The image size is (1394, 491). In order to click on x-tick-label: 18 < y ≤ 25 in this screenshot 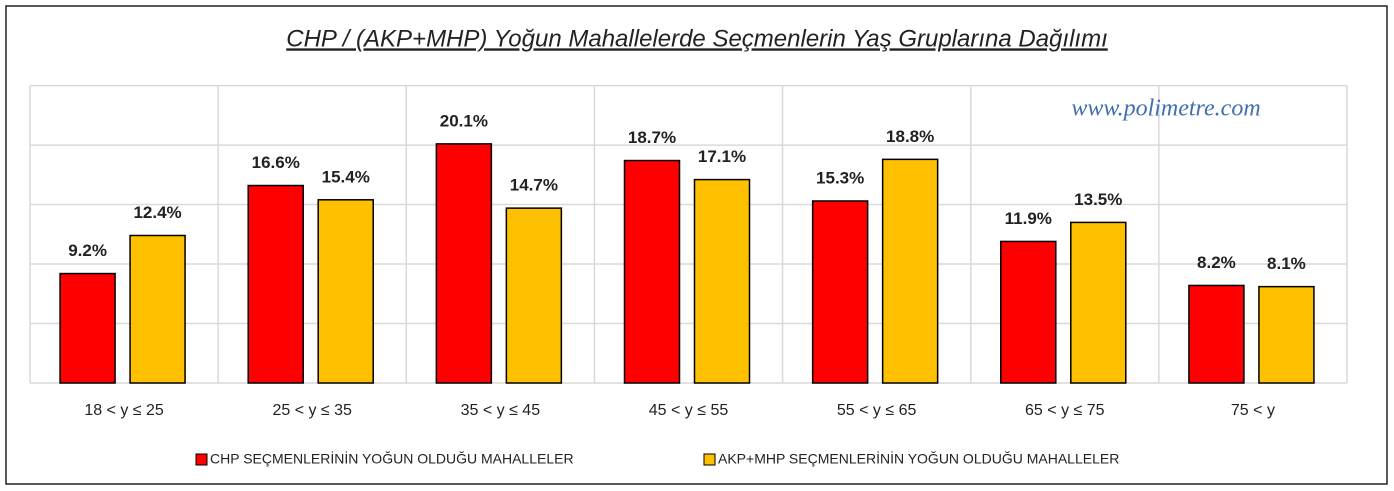, I will do `click(124, 410)`.